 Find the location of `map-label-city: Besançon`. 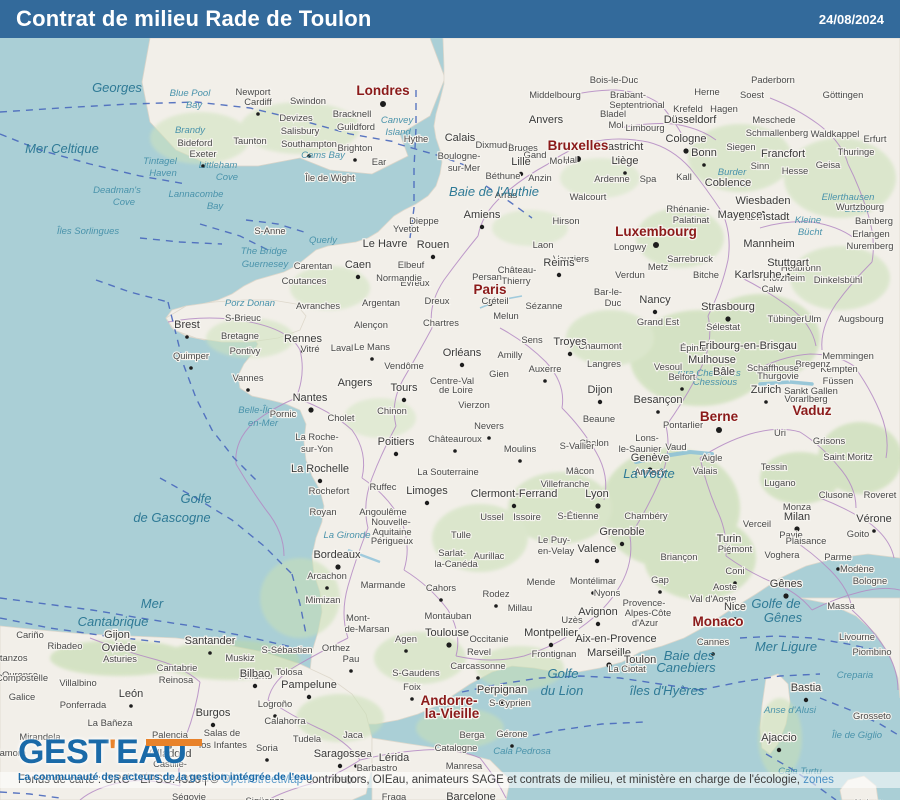

map-label-city: Besançon is located at coordinates (658, 400).